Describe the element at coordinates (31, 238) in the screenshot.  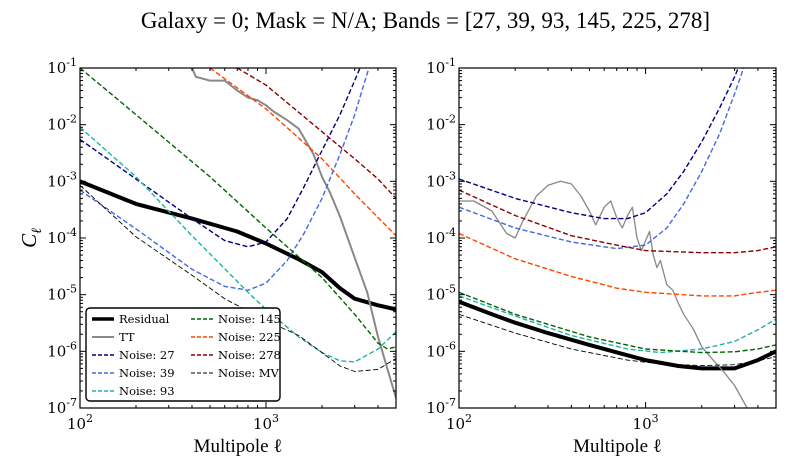
I see `y-axis-label: Cℓ` at that location.